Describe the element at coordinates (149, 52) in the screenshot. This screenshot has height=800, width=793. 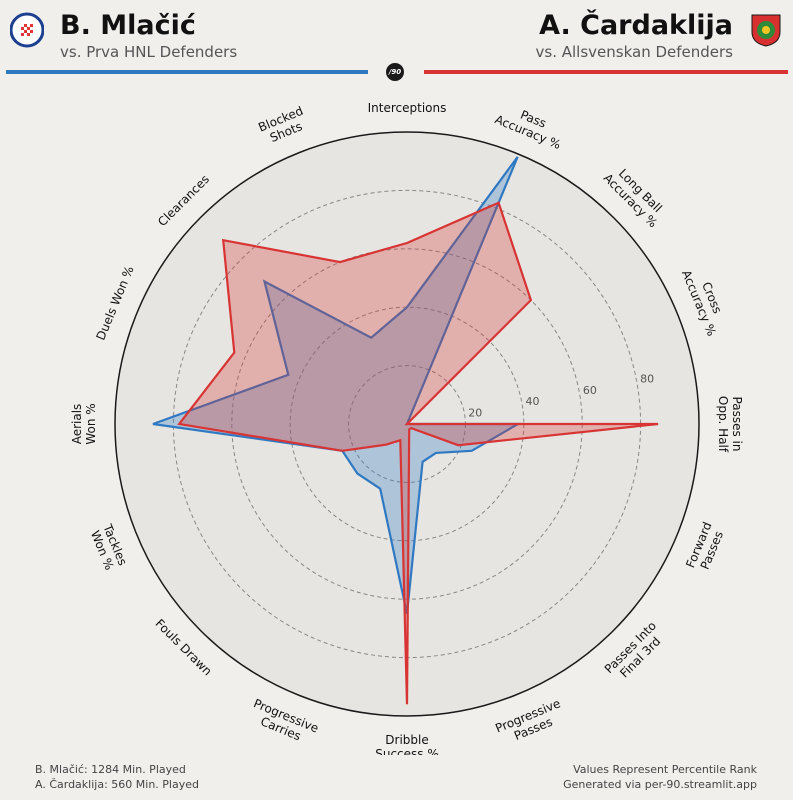
I see `left-player-comparison: vs. Prva HNL Defenders` at that location.